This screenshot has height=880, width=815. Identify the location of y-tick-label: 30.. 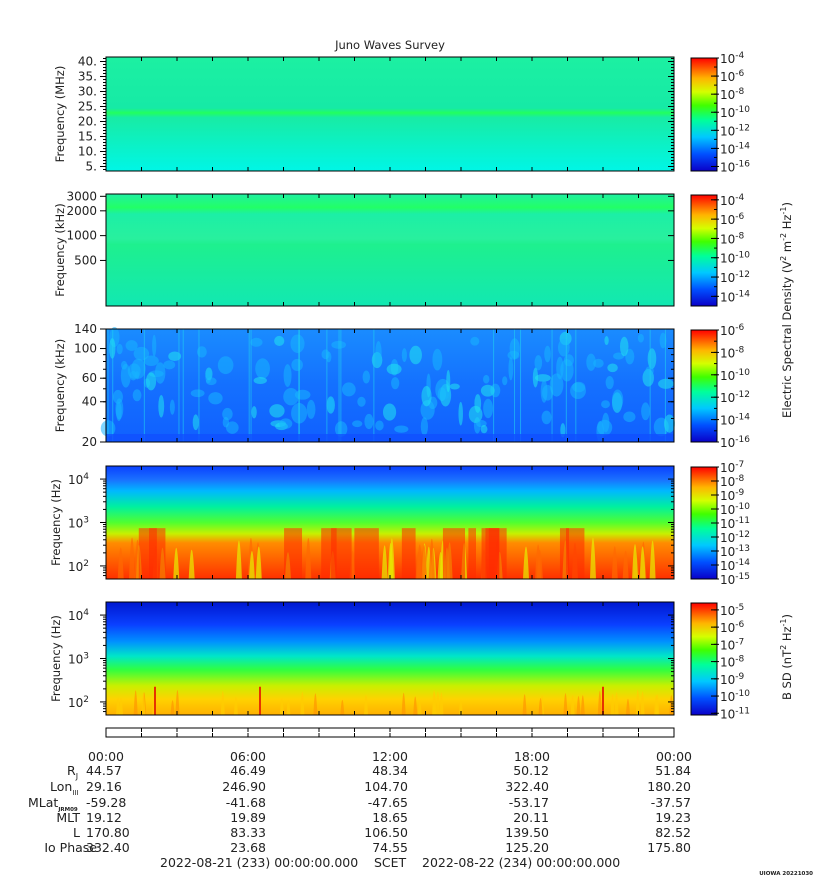
(87, 92).